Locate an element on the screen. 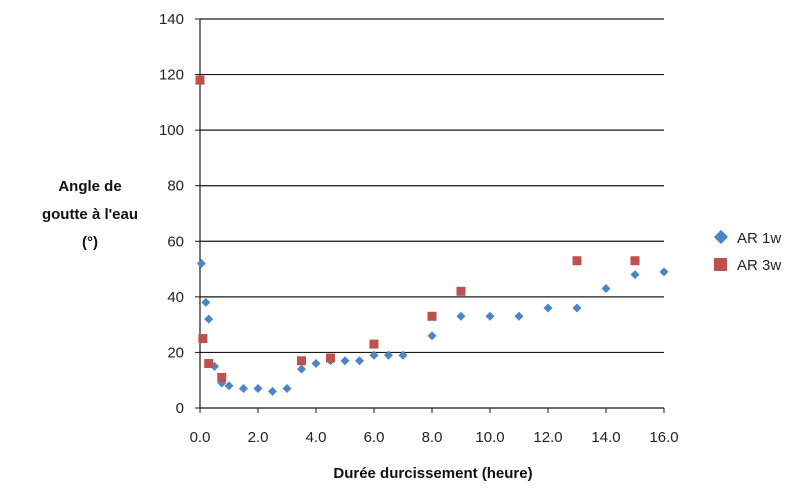  x-tick-label: 6.0 is located at coordinates (374, 437).